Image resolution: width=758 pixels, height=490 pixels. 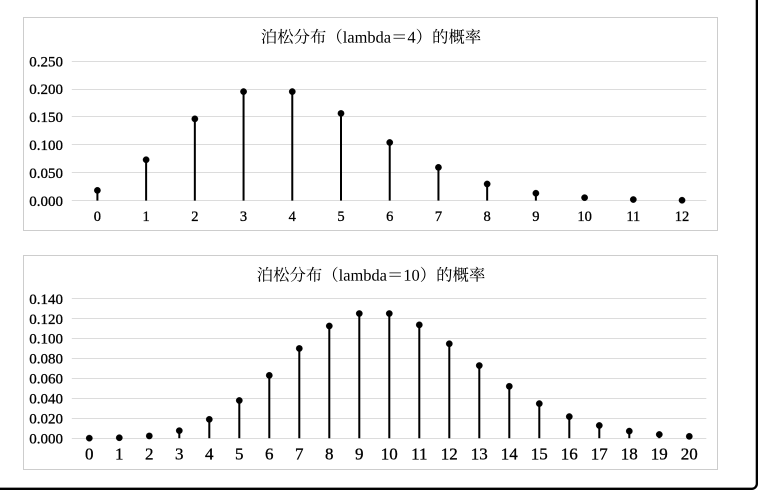 I want to click on svg-text: 13, so click(x=479, y=454).